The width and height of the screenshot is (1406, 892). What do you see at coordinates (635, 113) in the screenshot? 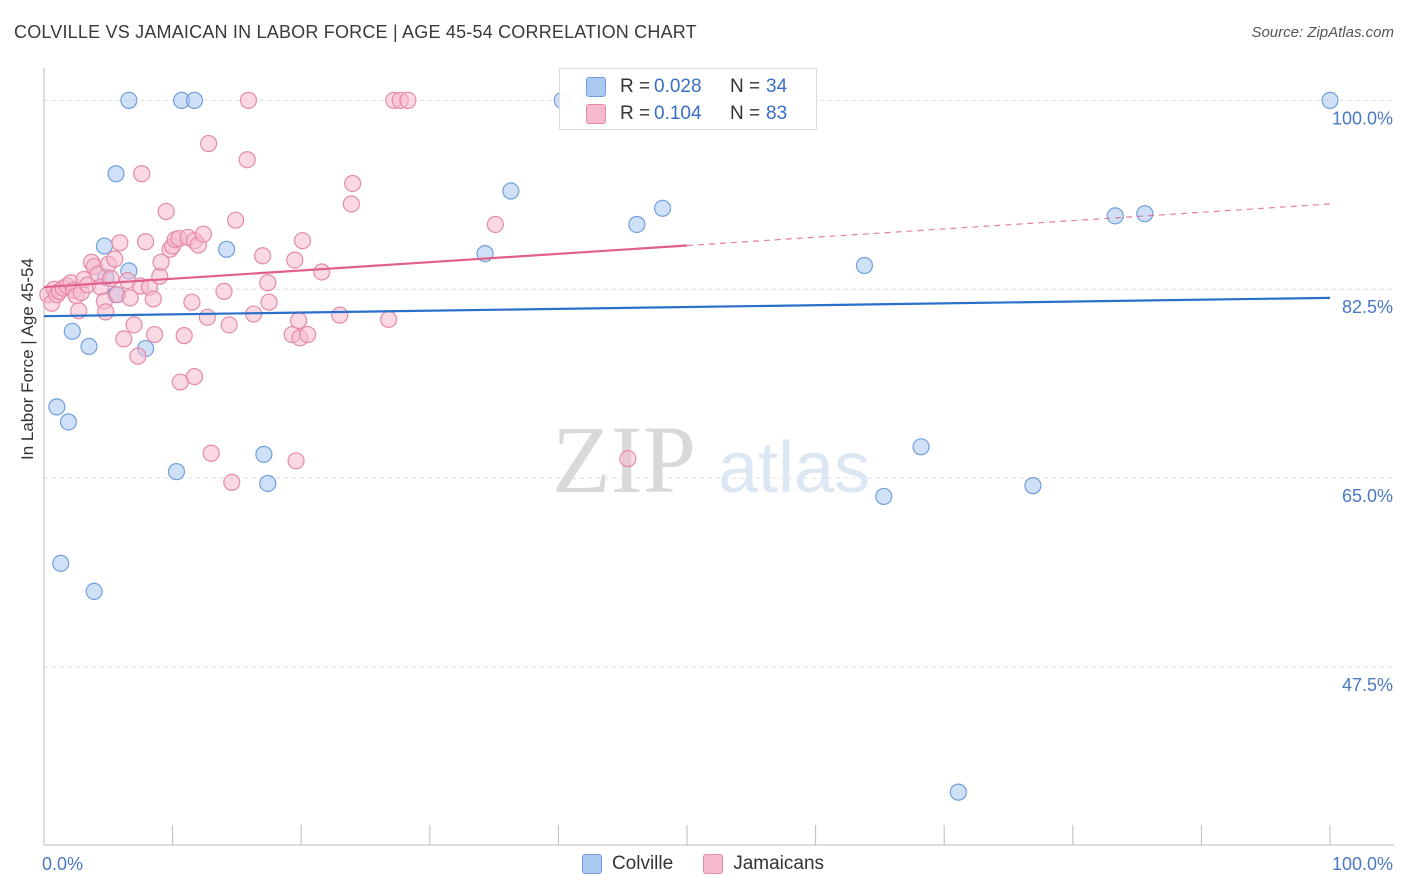
I see `jamaican-r-label: R =` at bounding box center [635, 113].